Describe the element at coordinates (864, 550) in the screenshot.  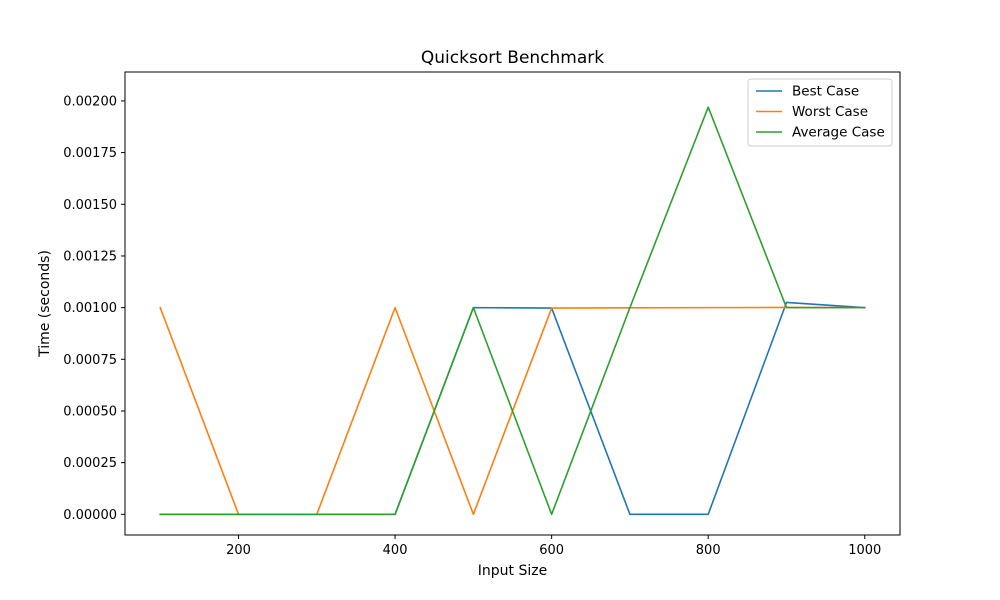
I see `x-tick-label: 1000` at that location.